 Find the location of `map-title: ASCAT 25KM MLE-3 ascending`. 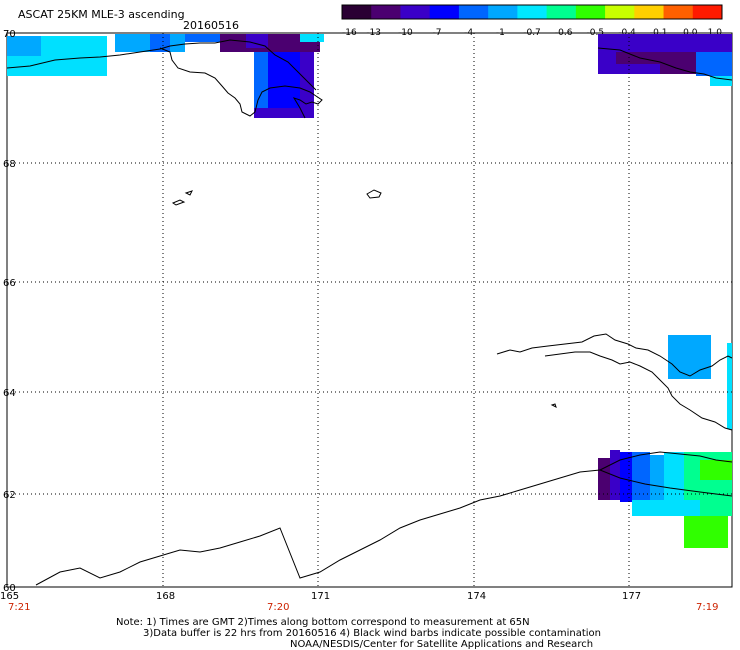

map-title: ASCAT 25KM MLE-3 ascending is located at coordinates (101, 14).